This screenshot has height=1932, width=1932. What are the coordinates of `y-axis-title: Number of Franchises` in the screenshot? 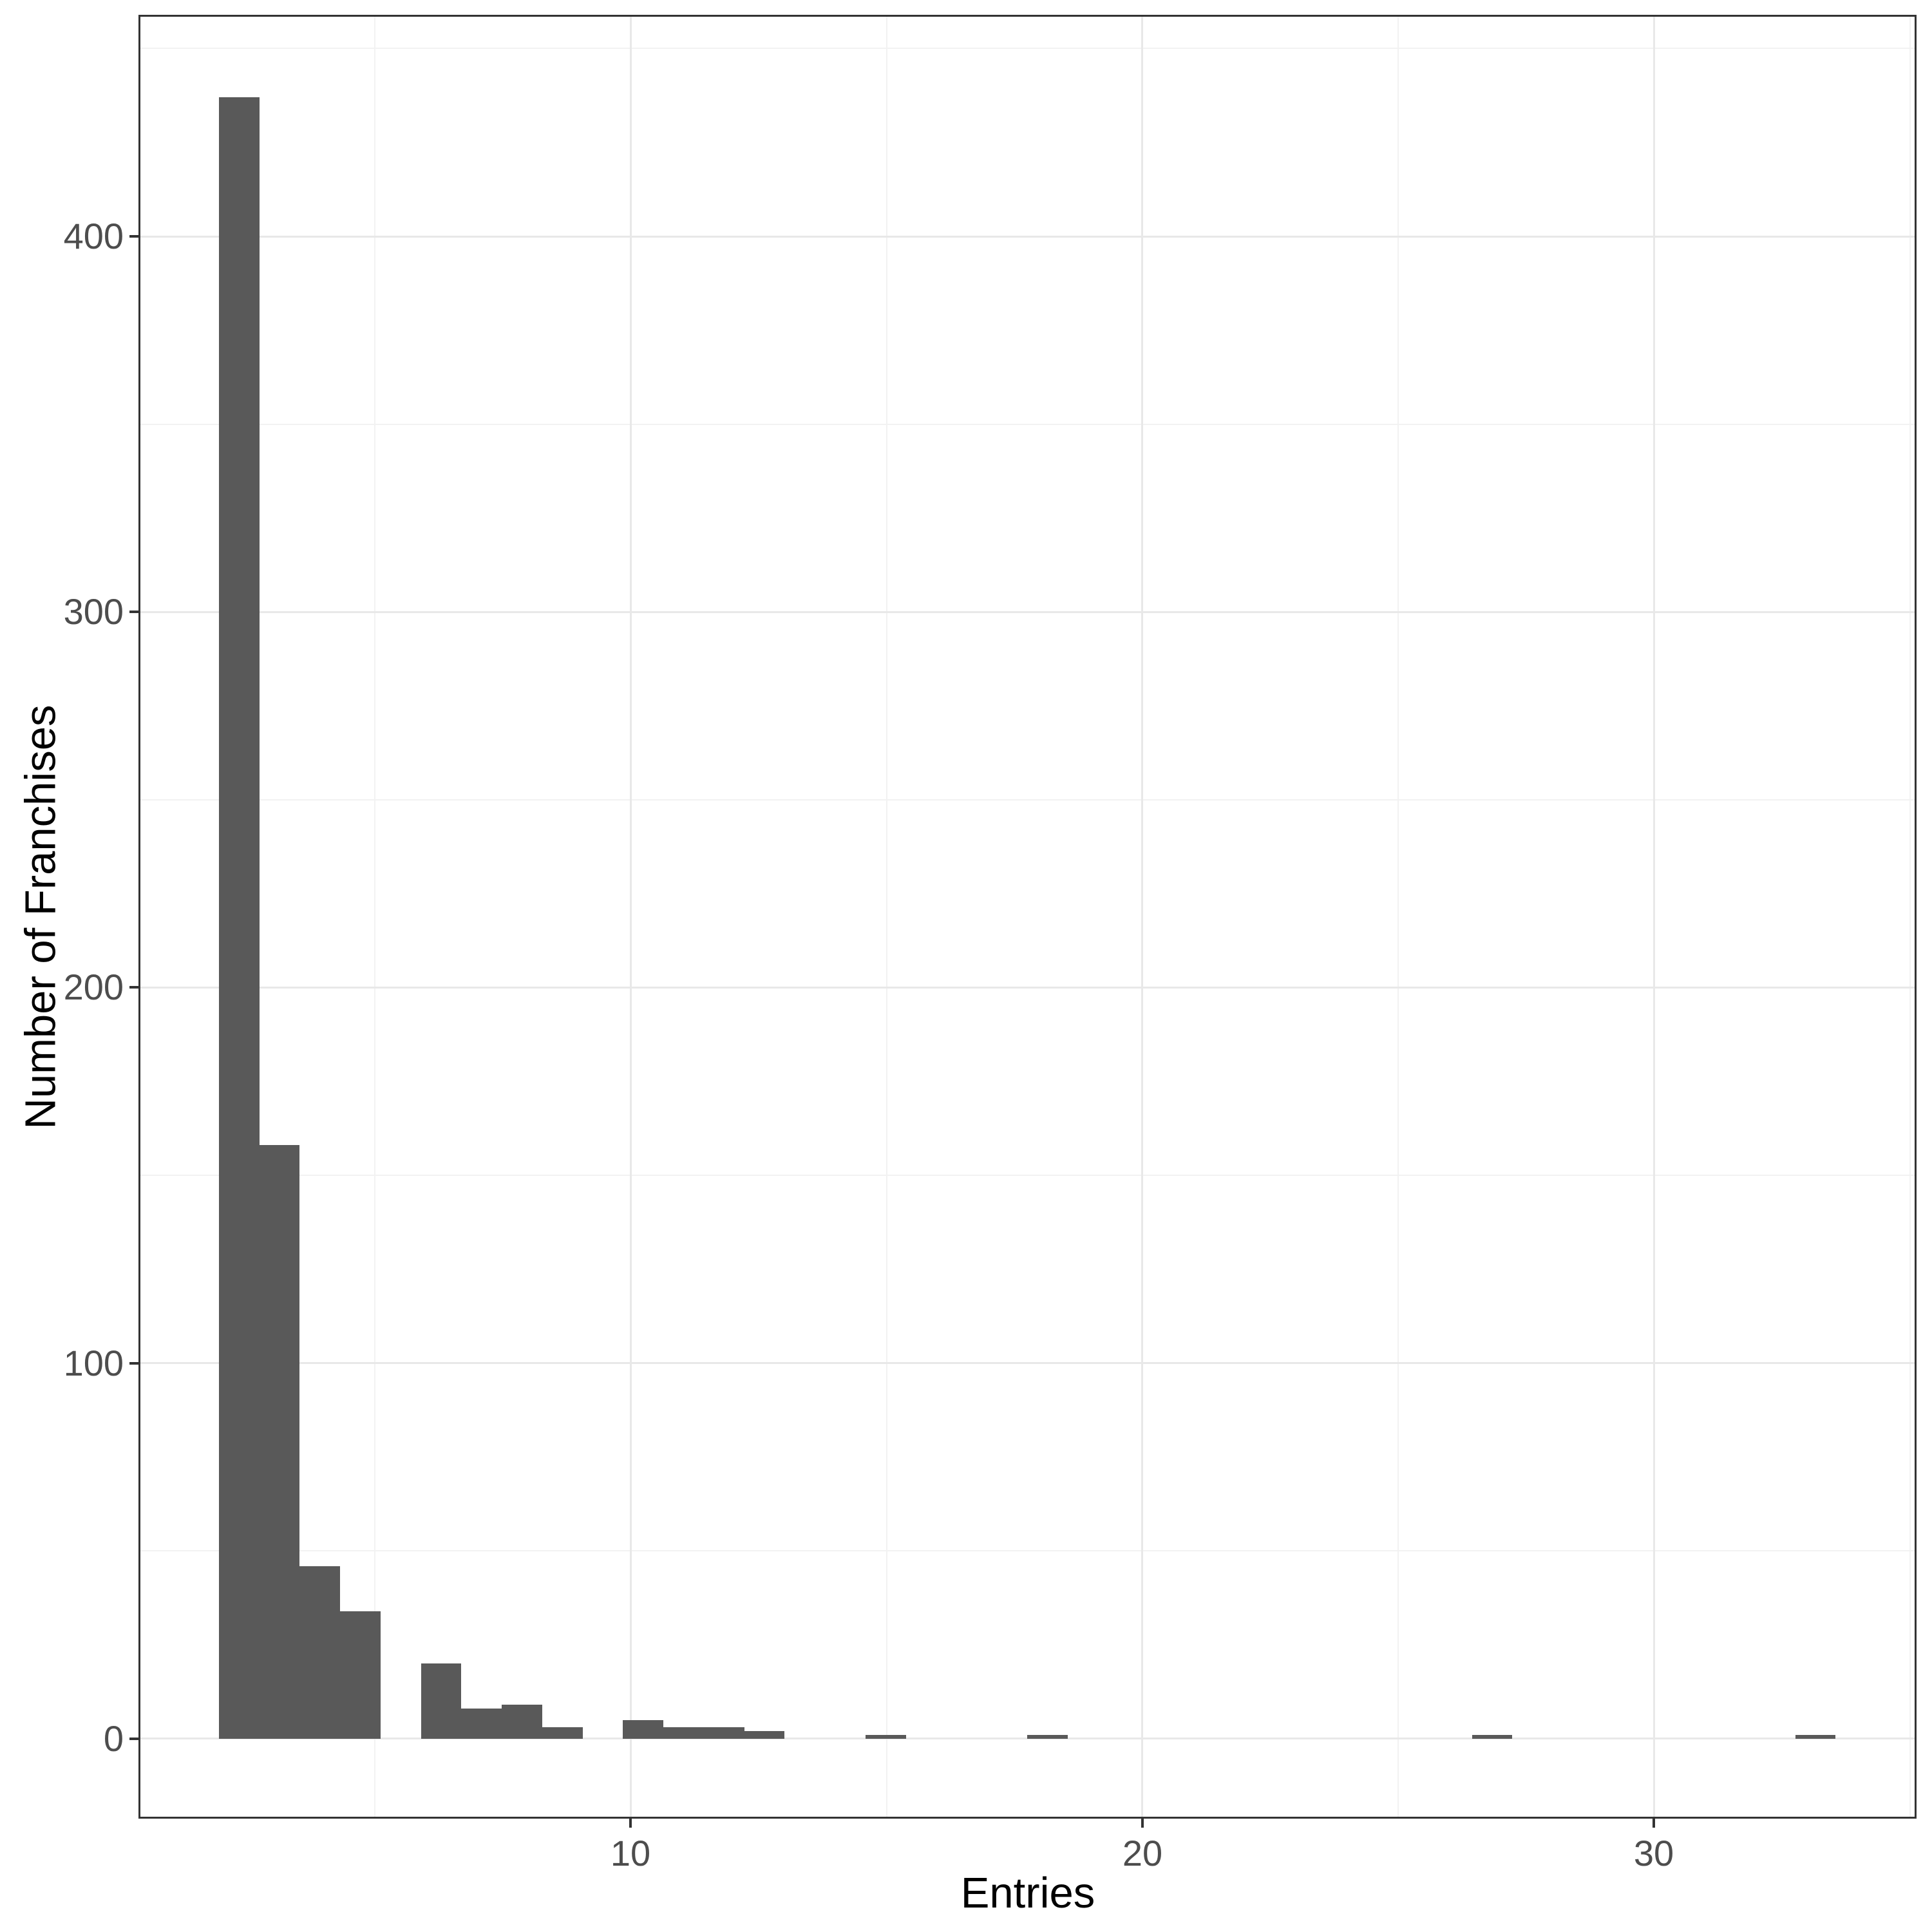 It's located at (40, 917).